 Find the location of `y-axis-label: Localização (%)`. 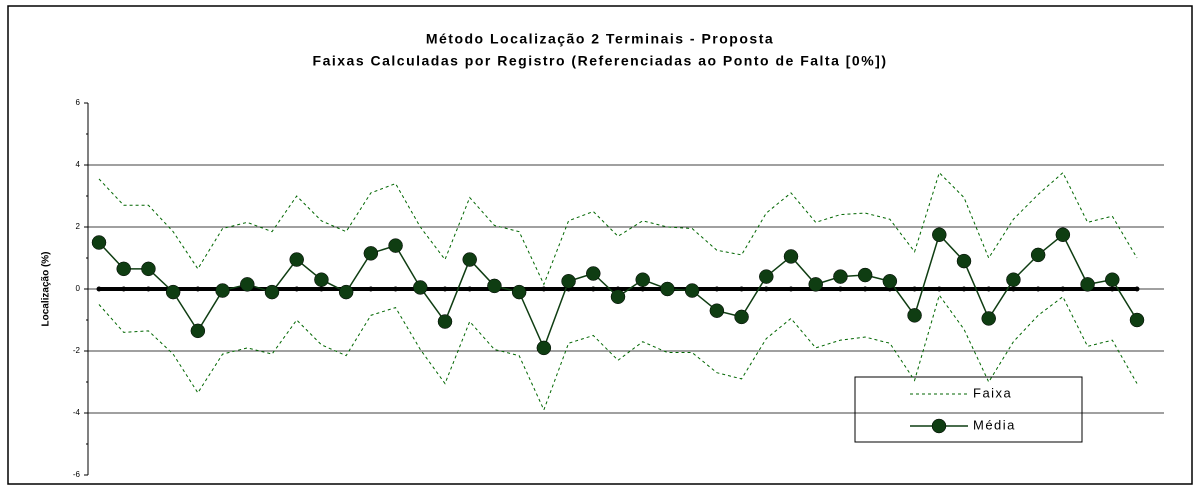

y-axis-label: Localização (%) is located at coordinates (46, 288).